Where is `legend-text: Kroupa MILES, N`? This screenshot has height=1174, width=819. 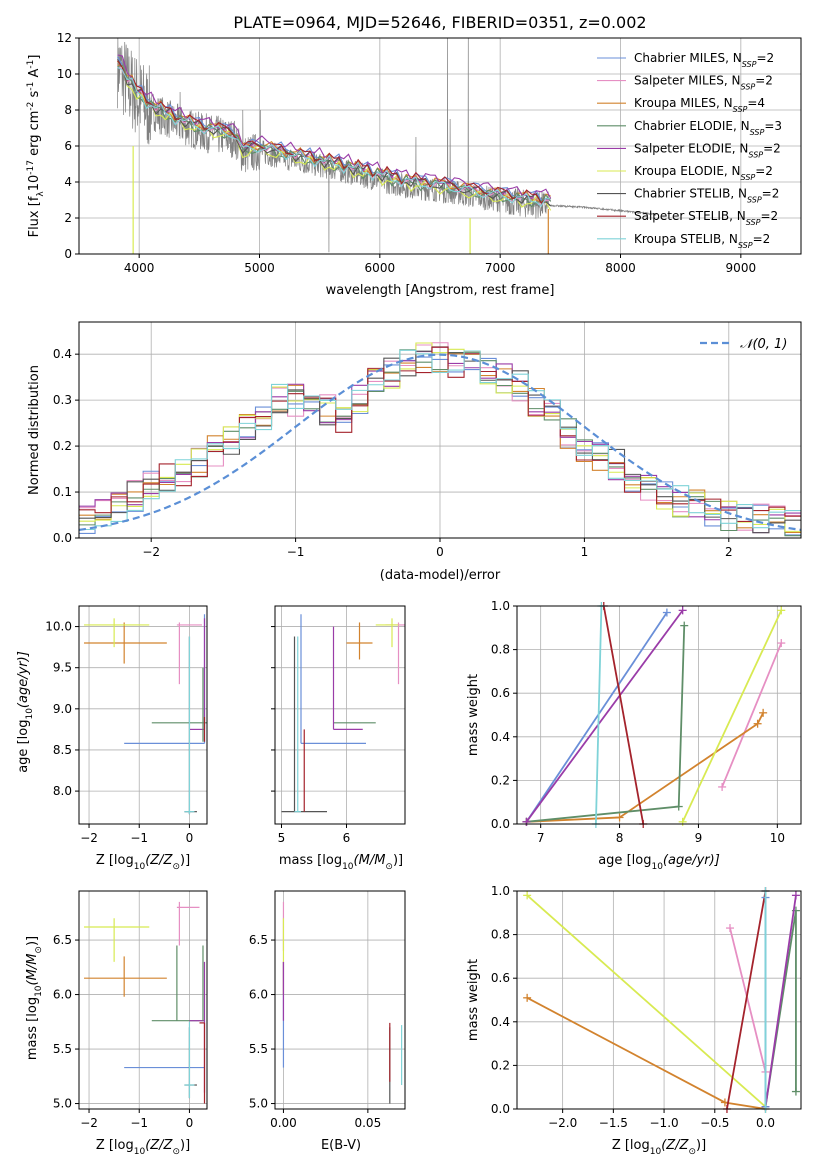
legend-text: Kroupa MILES, N is located at coordinates (683, 103).